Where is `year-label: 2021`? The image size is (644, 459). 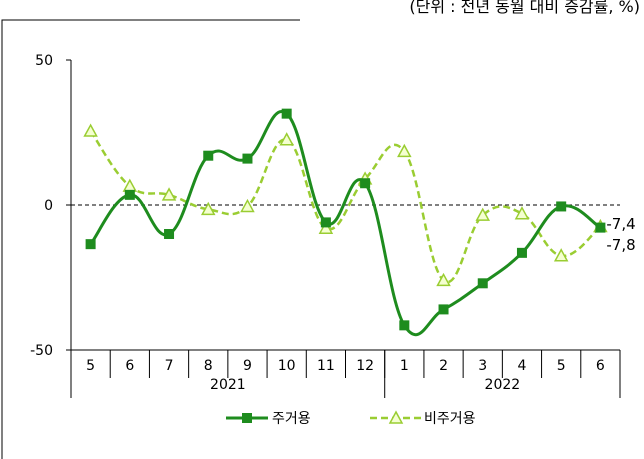
year-label: 2021 is located at coordinates (228, 385).